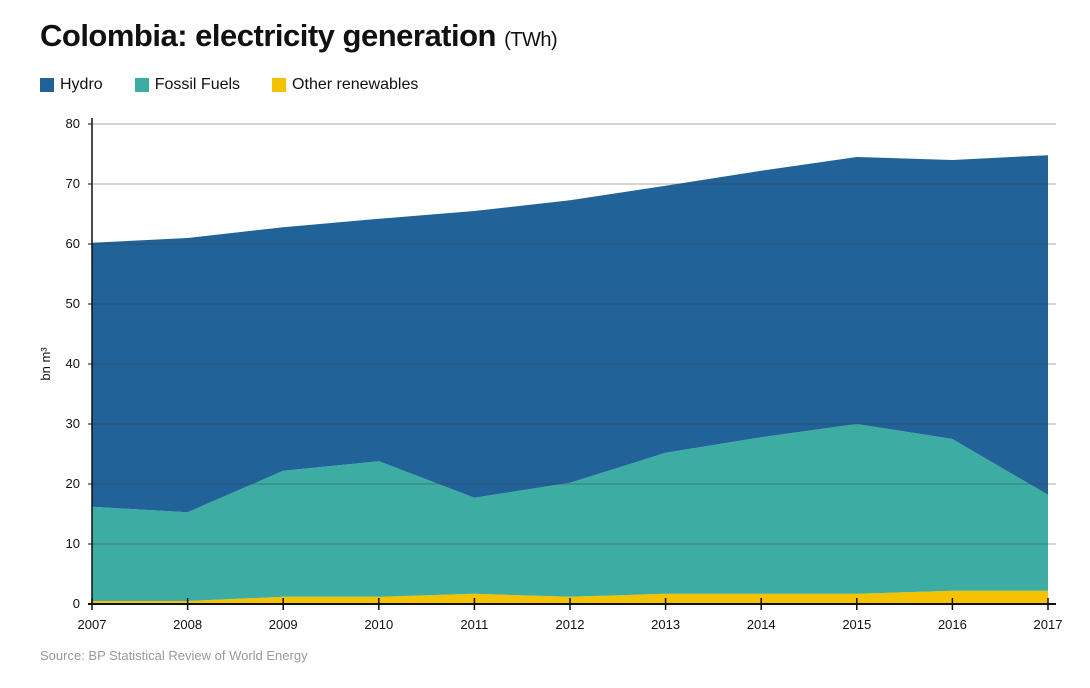 Image resolution: width=1090 pixels, height=688 pixels. Describe the element at coordinates (81, 84) in the screenshot. I see `legend-label: Hydro` at that location.